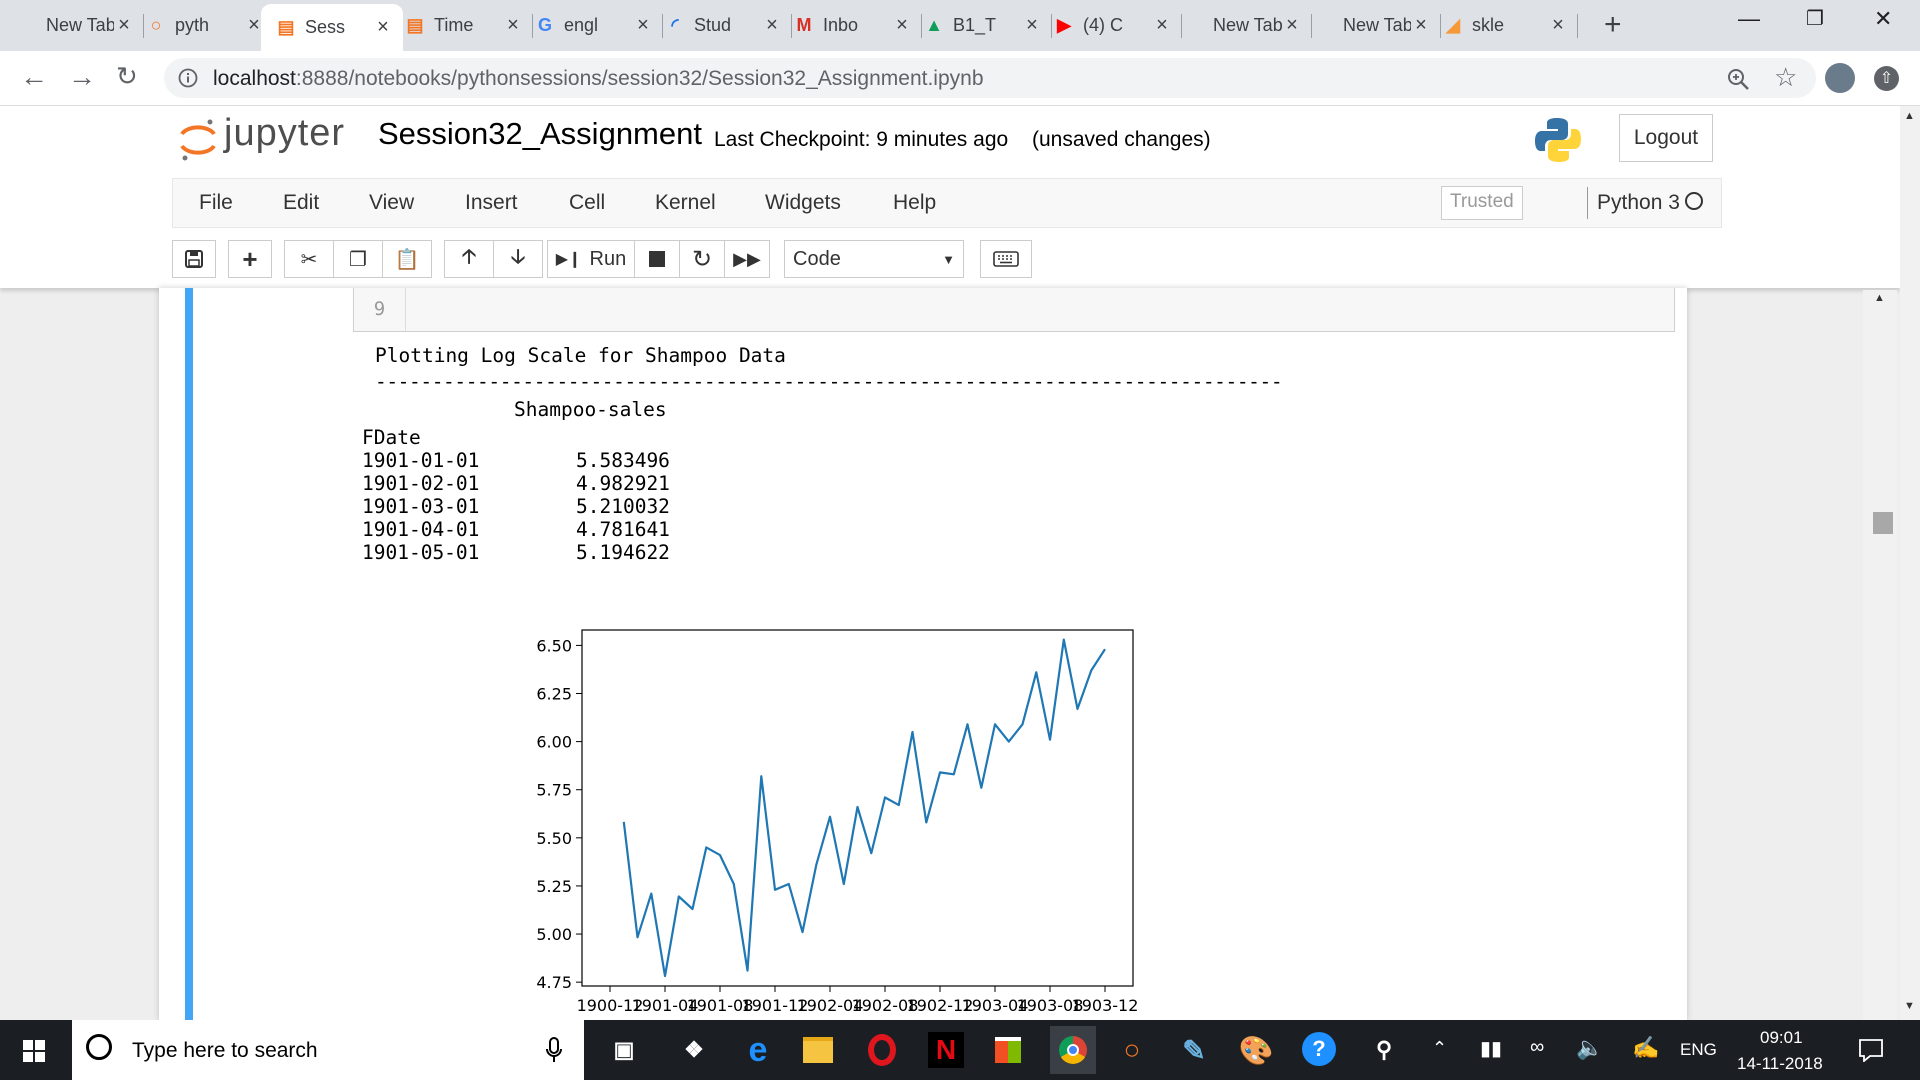 The height and width of the screenshot is (1080, 1920). I want to click on cut-button: ✂, so click(309, 259).